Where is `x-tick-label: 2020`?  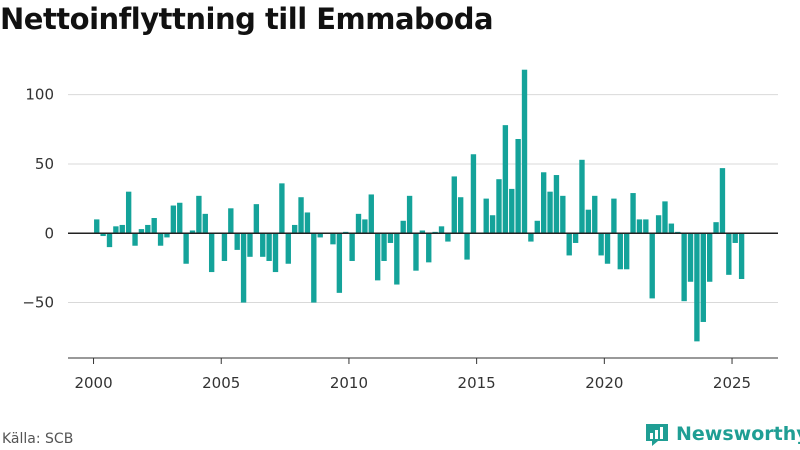 x-tick-label: 2020 is located at coordinates (604, 383).